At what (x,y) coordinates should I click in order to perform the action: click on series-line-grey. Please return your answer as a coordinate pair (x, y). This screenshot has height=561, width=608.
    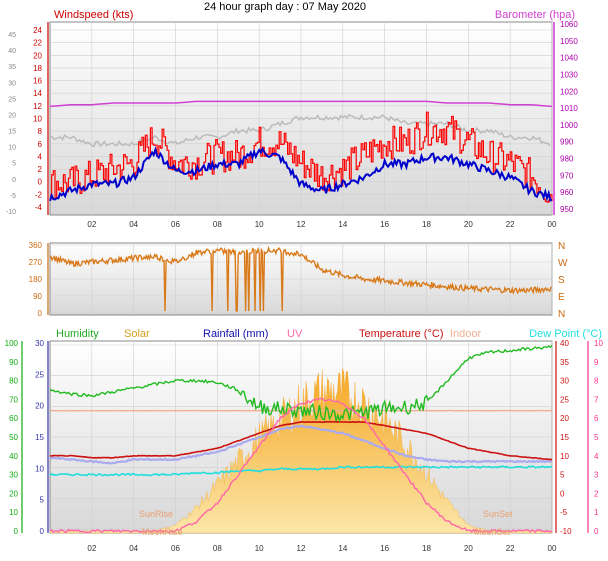
    Looking at the image, I should click on (300, 130).